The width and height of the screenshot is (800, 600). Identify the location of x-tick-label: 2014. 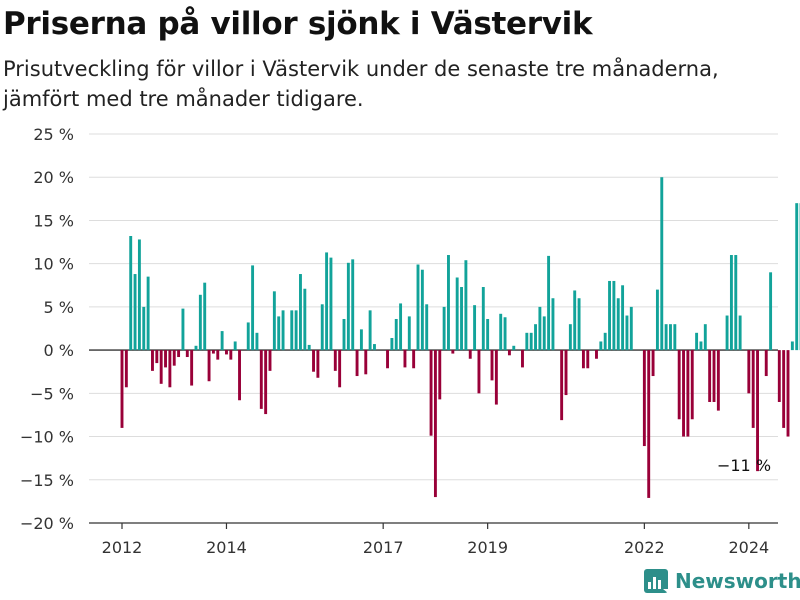
(226, 547).